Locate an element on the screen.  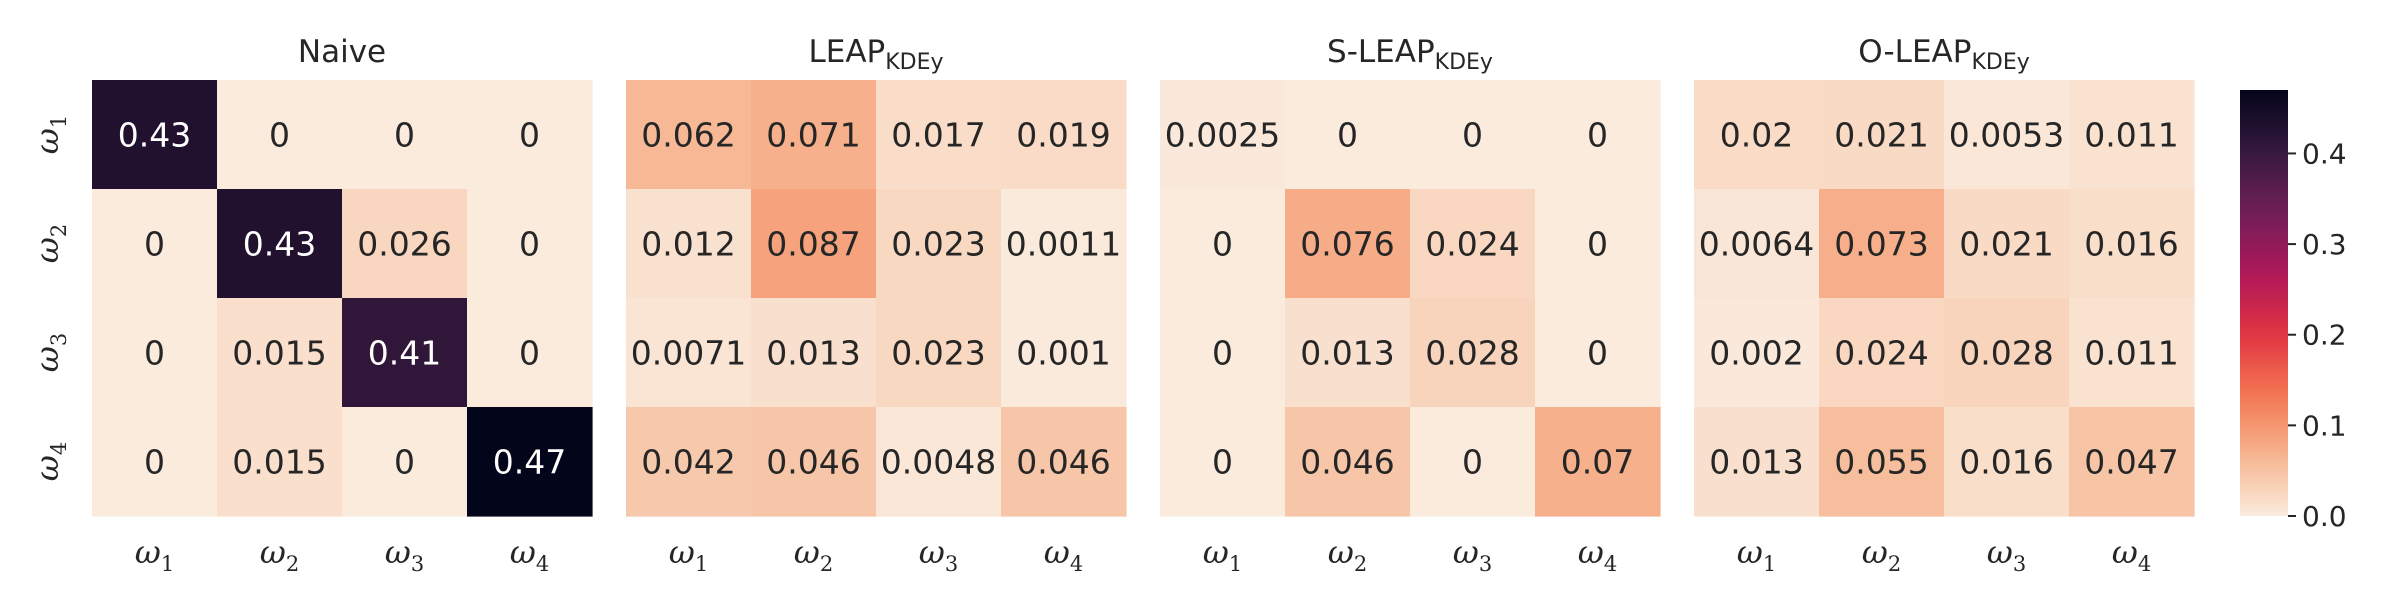
panel-title: LEAPKDEy is located at coordinates (875, 54).